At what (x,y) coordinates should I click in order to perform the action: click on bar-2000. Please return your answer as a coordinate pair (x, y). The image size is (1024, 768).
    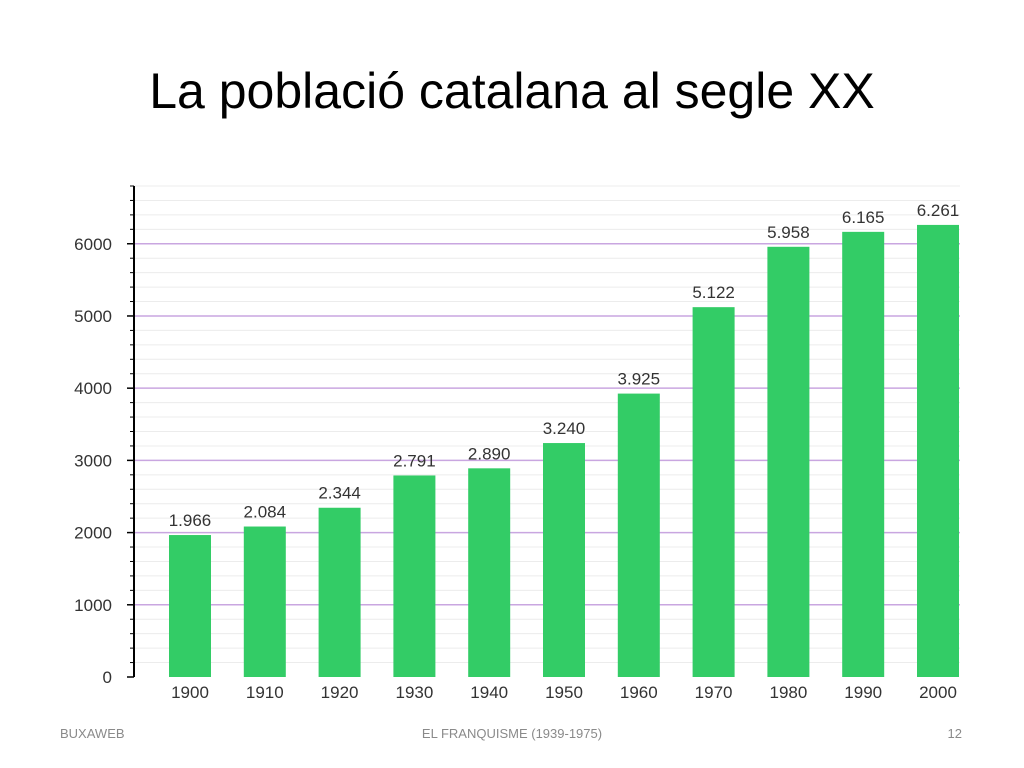
    Looking at the image, I should click on (938, 450).